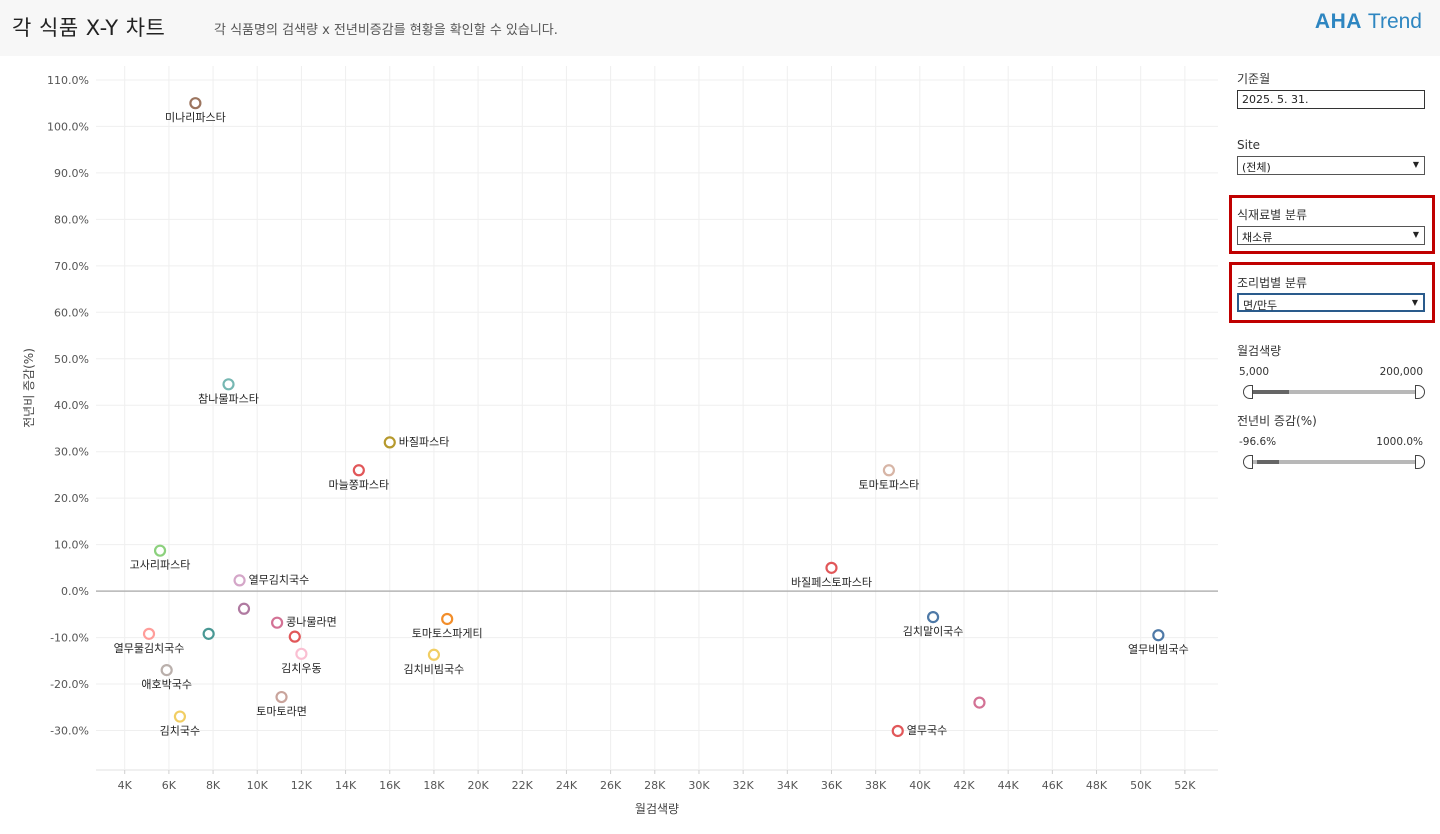  What do you see at coordinates (71, 312) in the screenshot?
I see `y-tick-label: 60.0%` at bounding box center [71, 312].